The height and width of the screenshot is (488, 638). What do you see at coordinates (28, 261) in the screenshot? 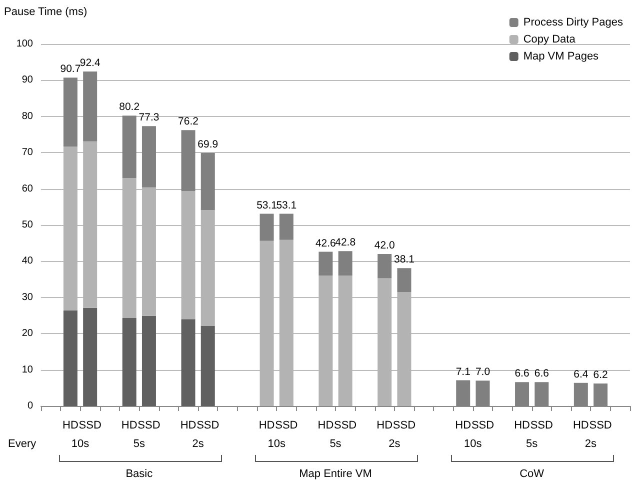
I see `y-tick-label: 40` at bounding box center [28, 261].